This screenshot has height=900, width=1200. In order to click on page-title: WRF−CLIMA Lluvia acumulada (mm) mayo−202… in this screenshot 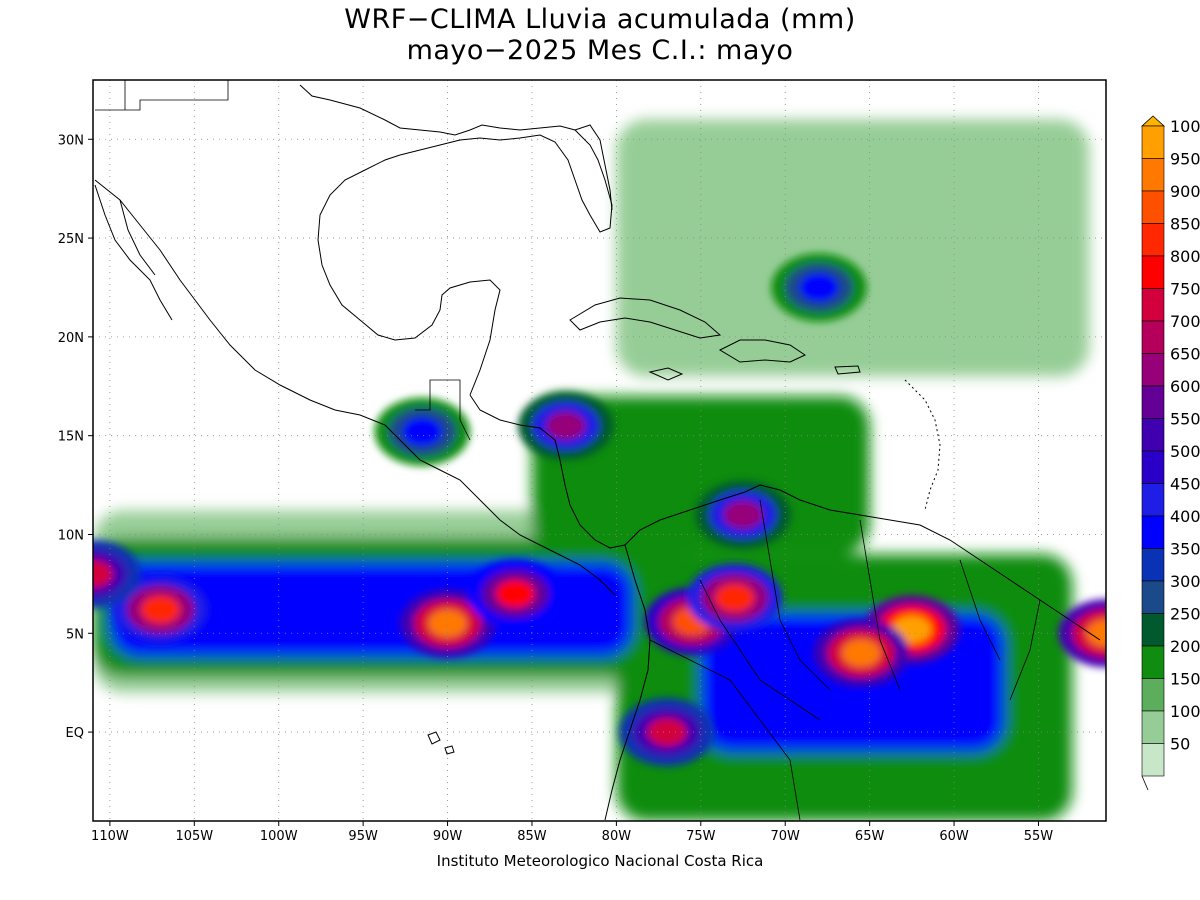, I will do `click(600, 35)`.